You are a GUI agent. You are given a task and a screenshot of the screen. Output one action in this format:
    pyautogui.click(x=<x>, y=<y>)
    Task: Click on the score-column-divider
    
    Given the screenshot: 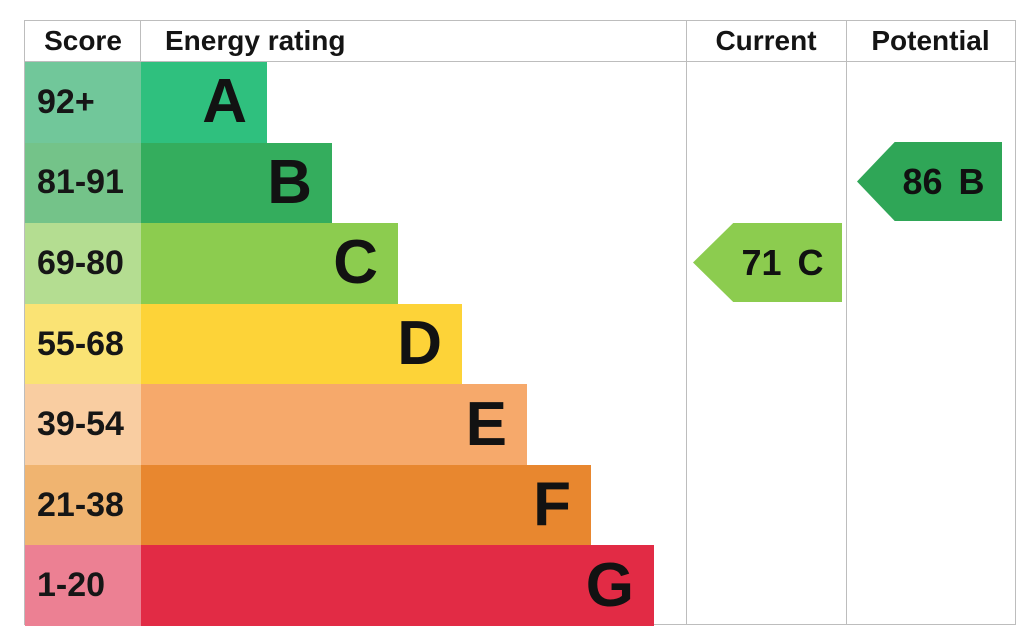 What is the action you would take?
    pyautogui.click(x=140, y=41)
    